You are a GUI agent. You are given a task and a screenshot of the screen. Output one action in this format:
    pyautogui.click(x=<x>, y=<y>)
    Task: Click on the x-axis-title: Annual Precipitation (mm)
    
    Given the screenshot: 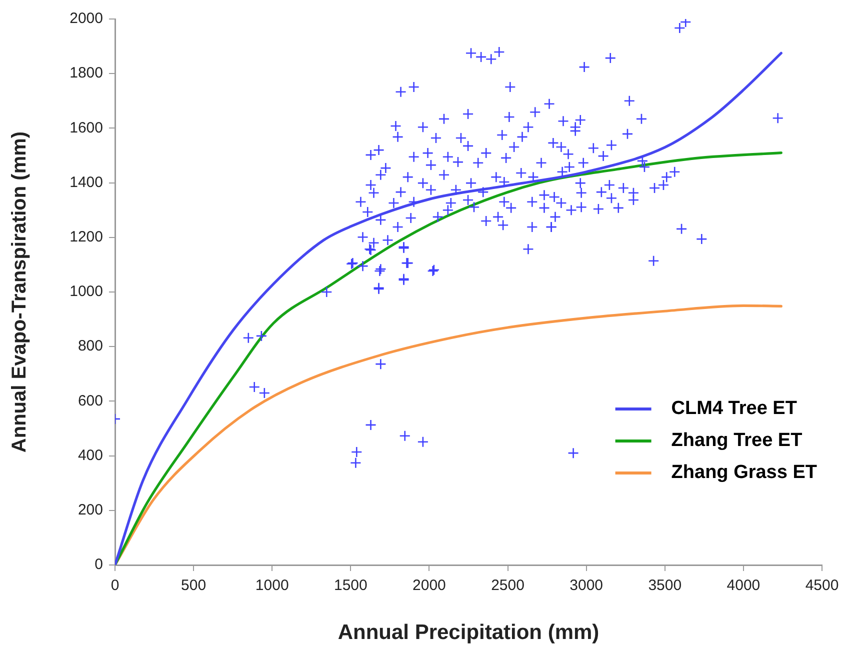 What is the action you would take?
    pyautogui.click(x=469, y=632)
    